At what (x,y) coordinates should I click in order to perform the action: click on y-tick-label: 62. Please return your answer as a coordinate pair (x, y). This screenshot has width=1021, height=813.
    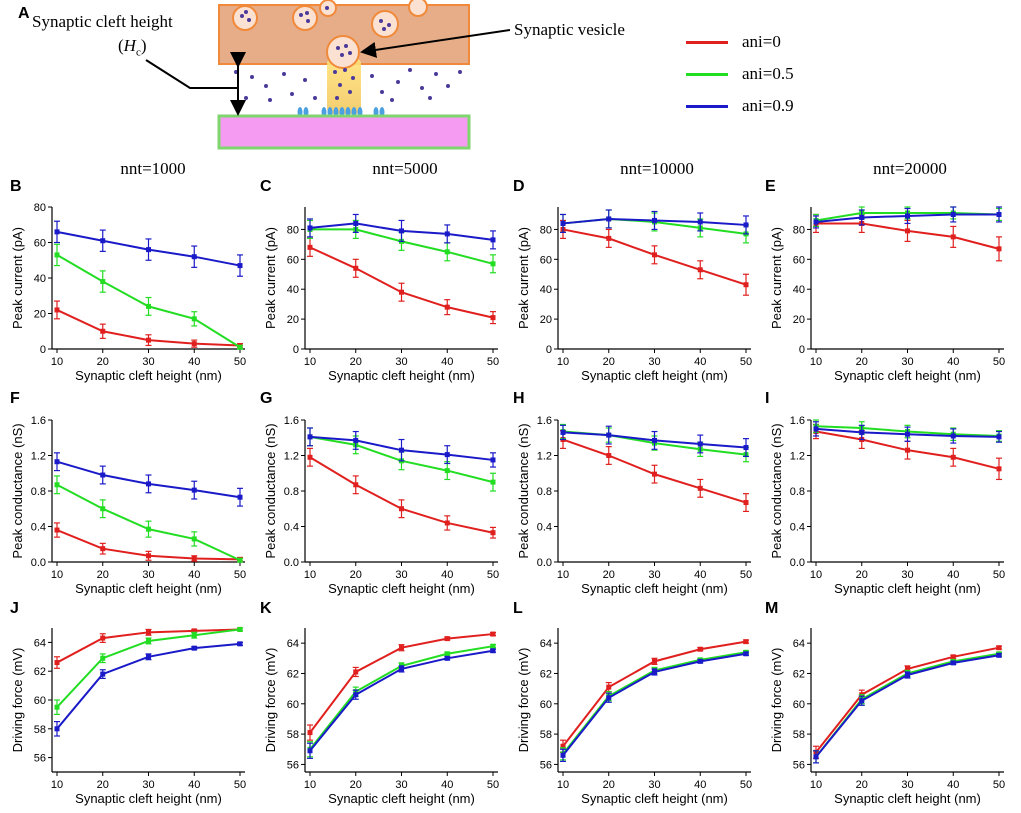
    Looking at the image, I should click on (546, 674).